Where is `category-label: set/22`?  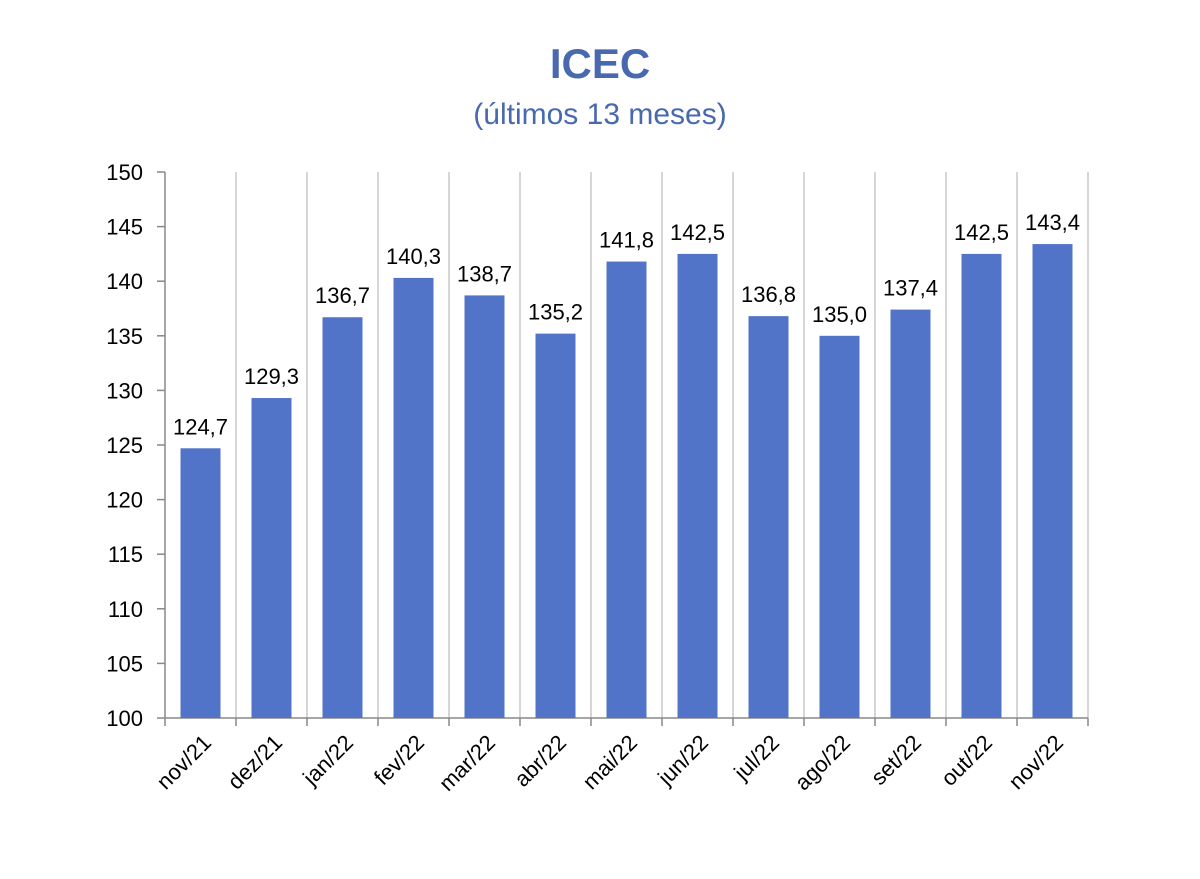
category-label: set/22 is located at coordinates (896, 760).